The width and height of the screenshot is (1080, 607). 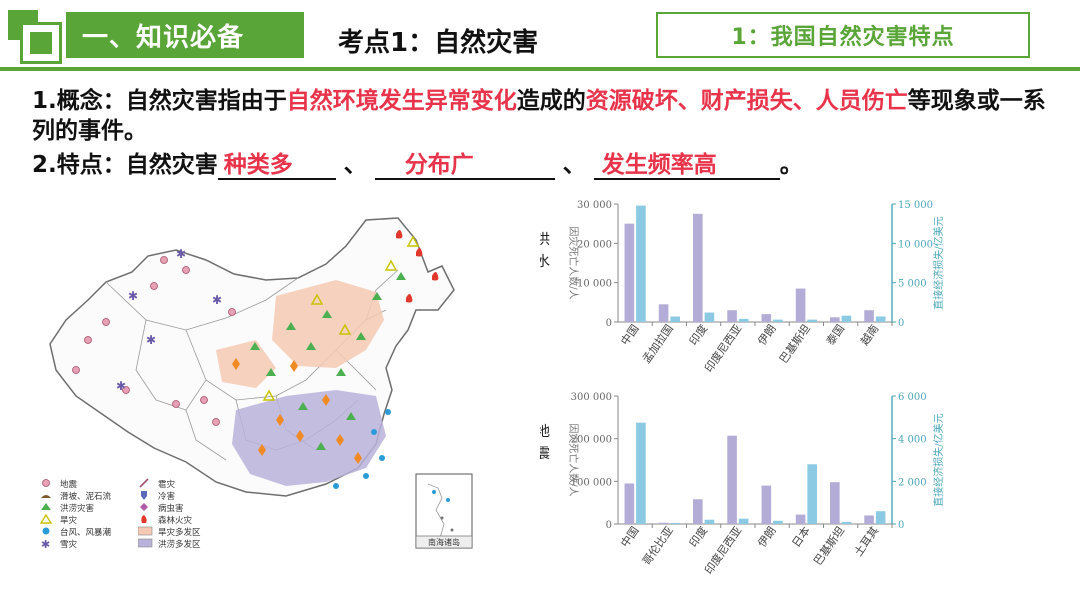 I want to click on map-legend-item: 台风、风暴潮, so click(x=89, y=532).